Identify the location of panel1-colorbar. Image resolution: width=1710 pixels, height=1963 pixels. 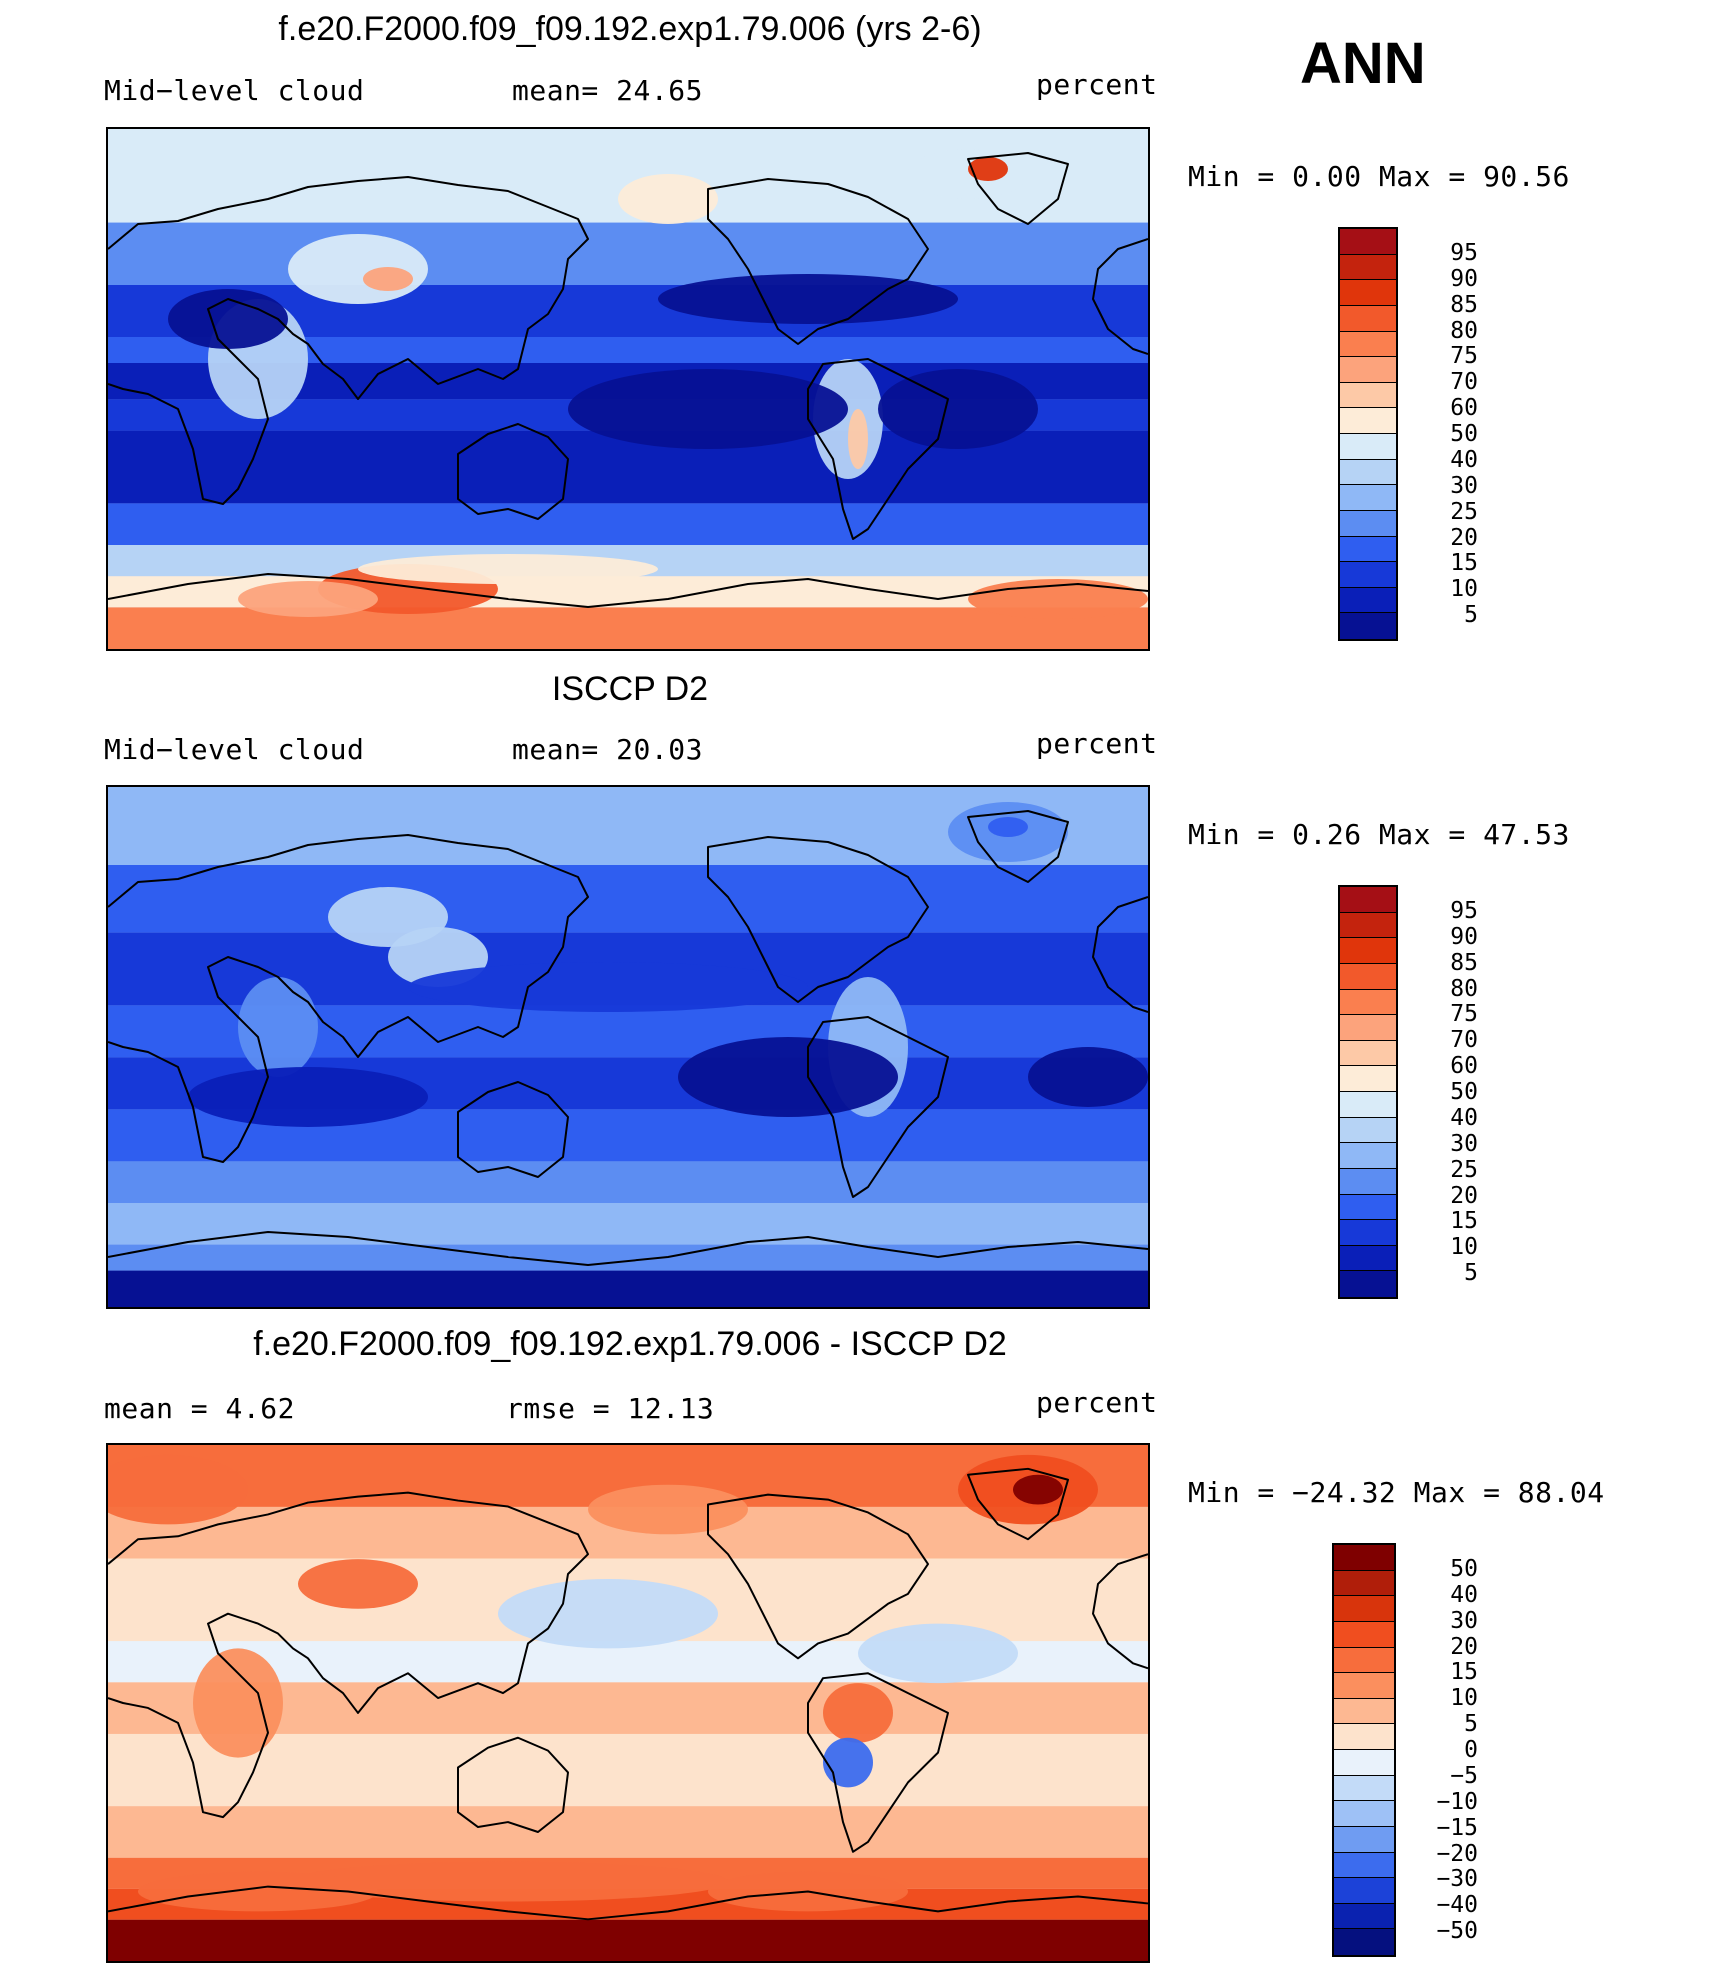
(1368, 434).